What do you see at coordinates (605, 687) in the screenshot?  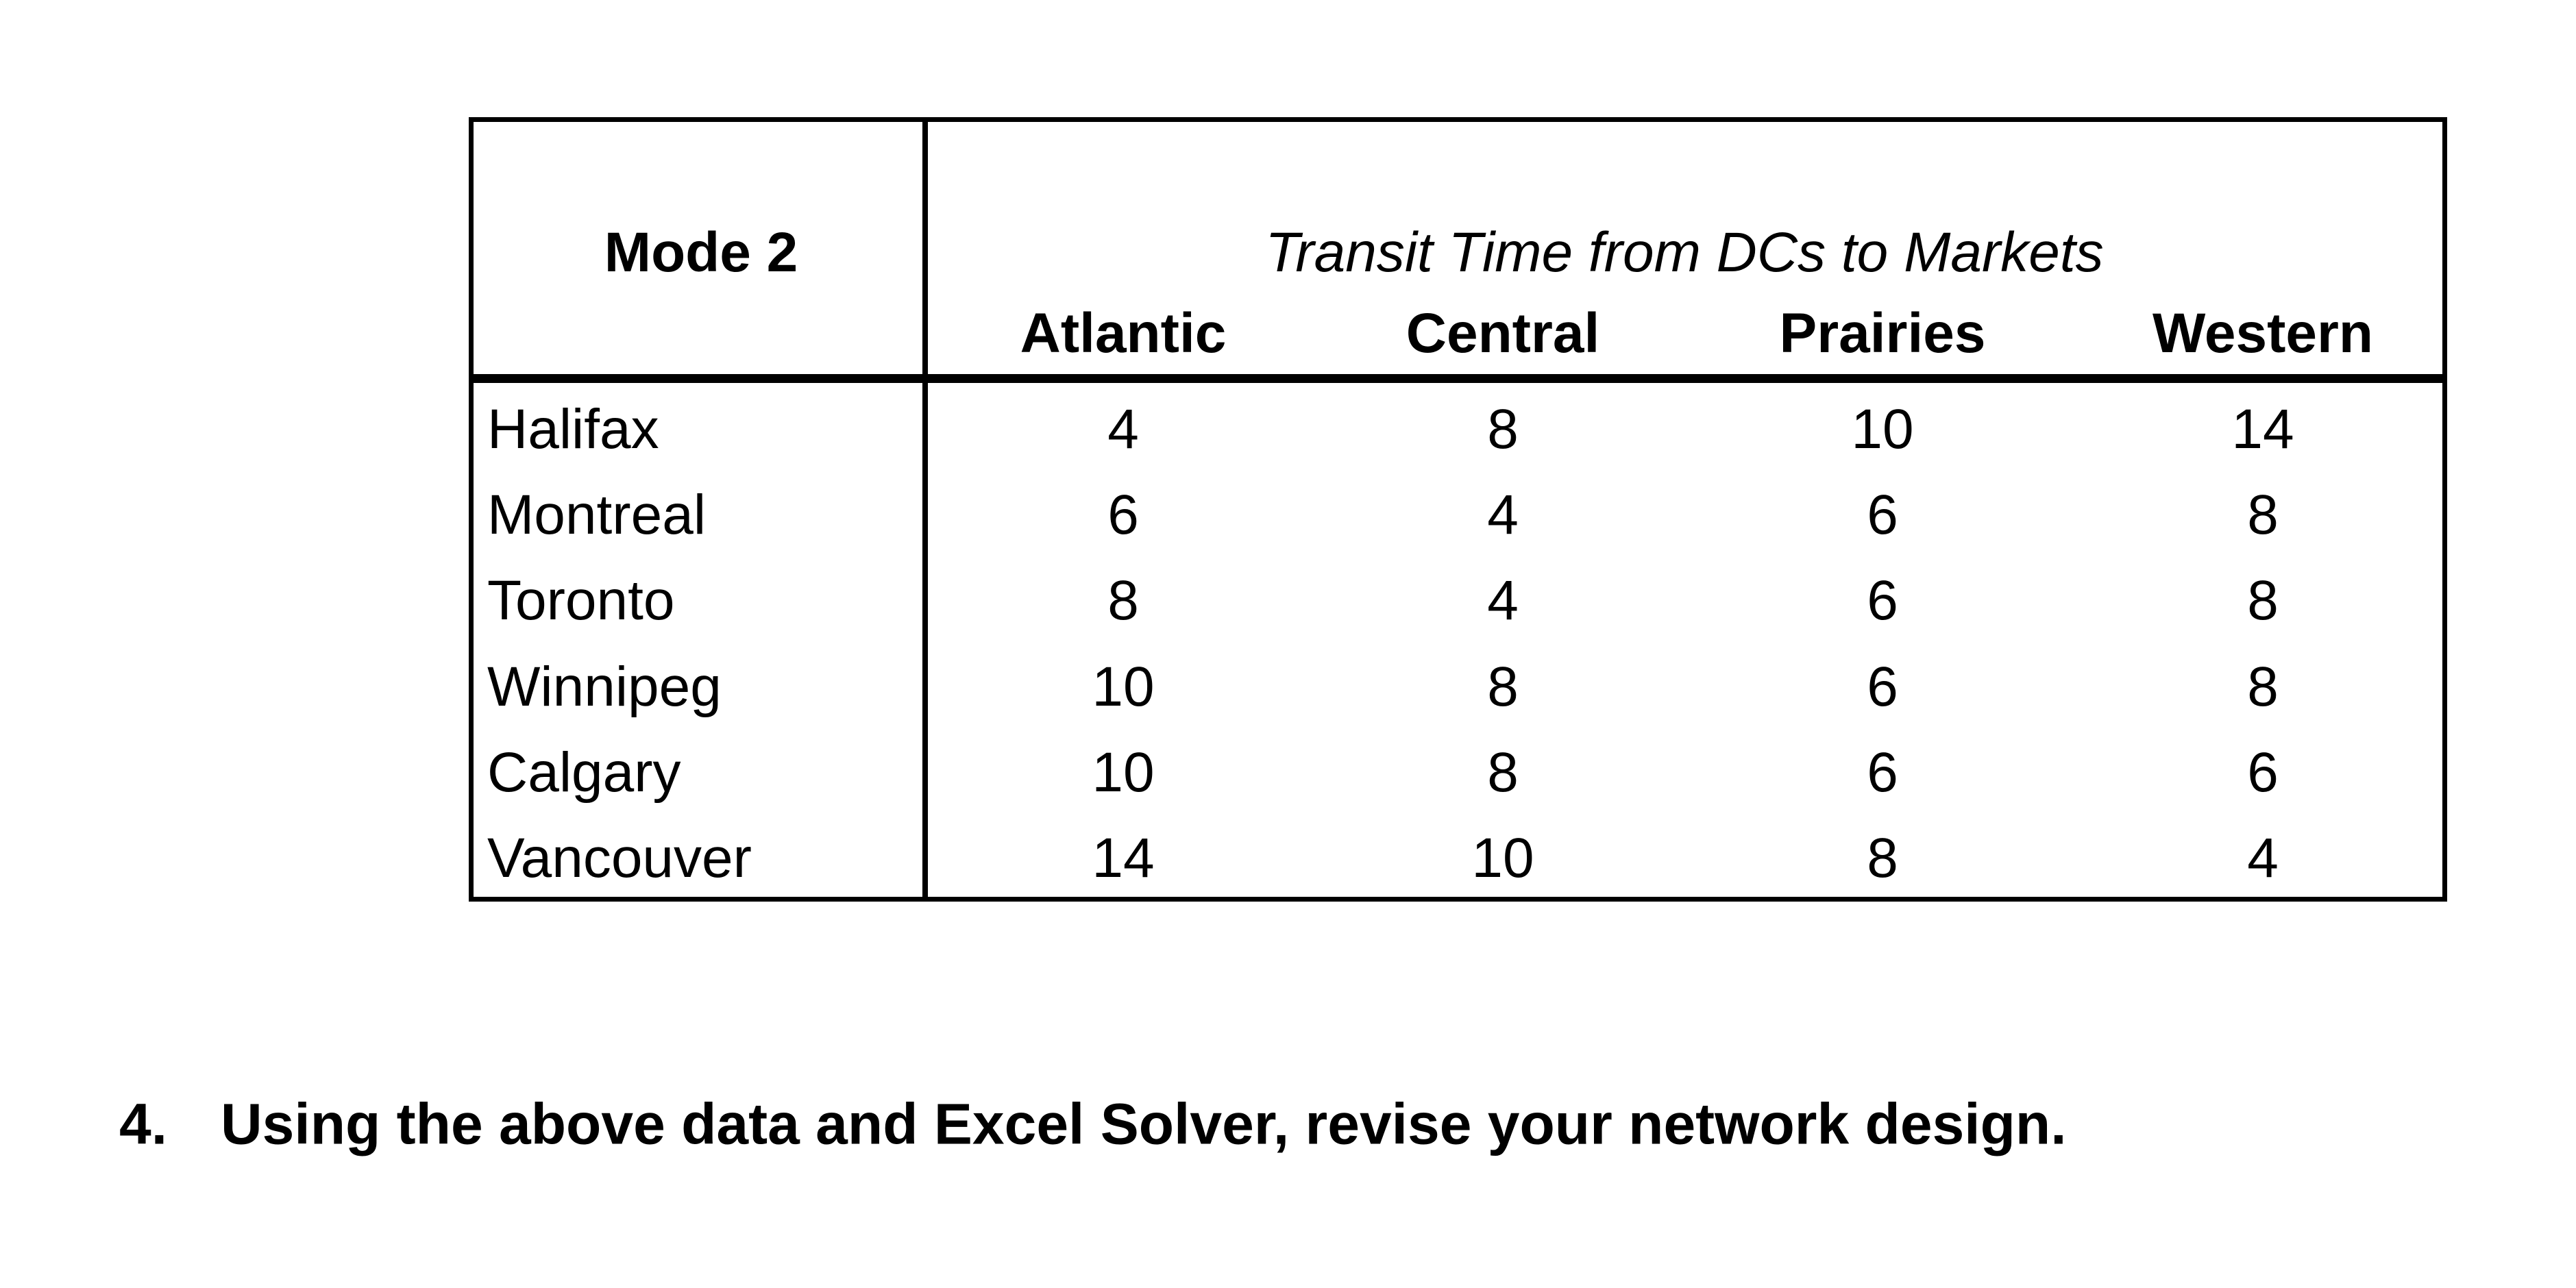 I see `row-label: Winnipeg` at bounding box center [605, 687].